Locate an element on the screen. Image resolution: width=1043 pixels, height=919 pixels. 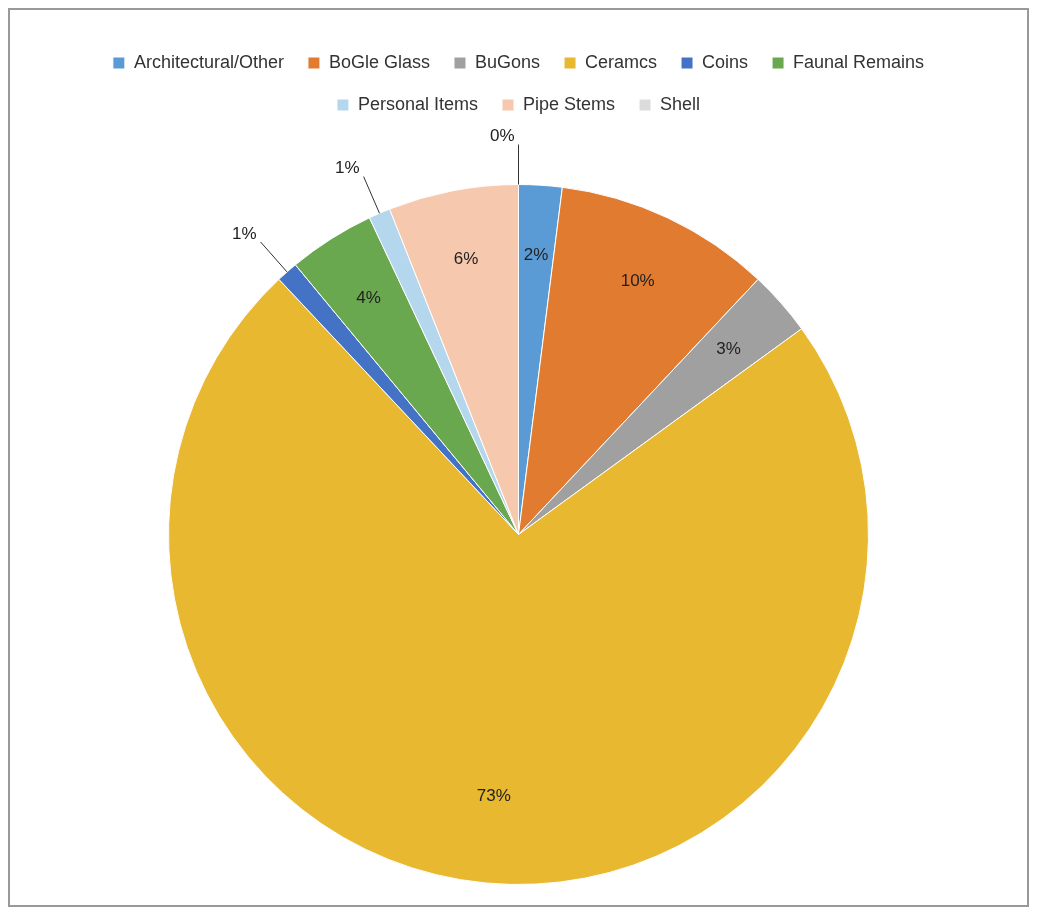
legend-label: Faunal Remains is located at coordinates (859, 61).